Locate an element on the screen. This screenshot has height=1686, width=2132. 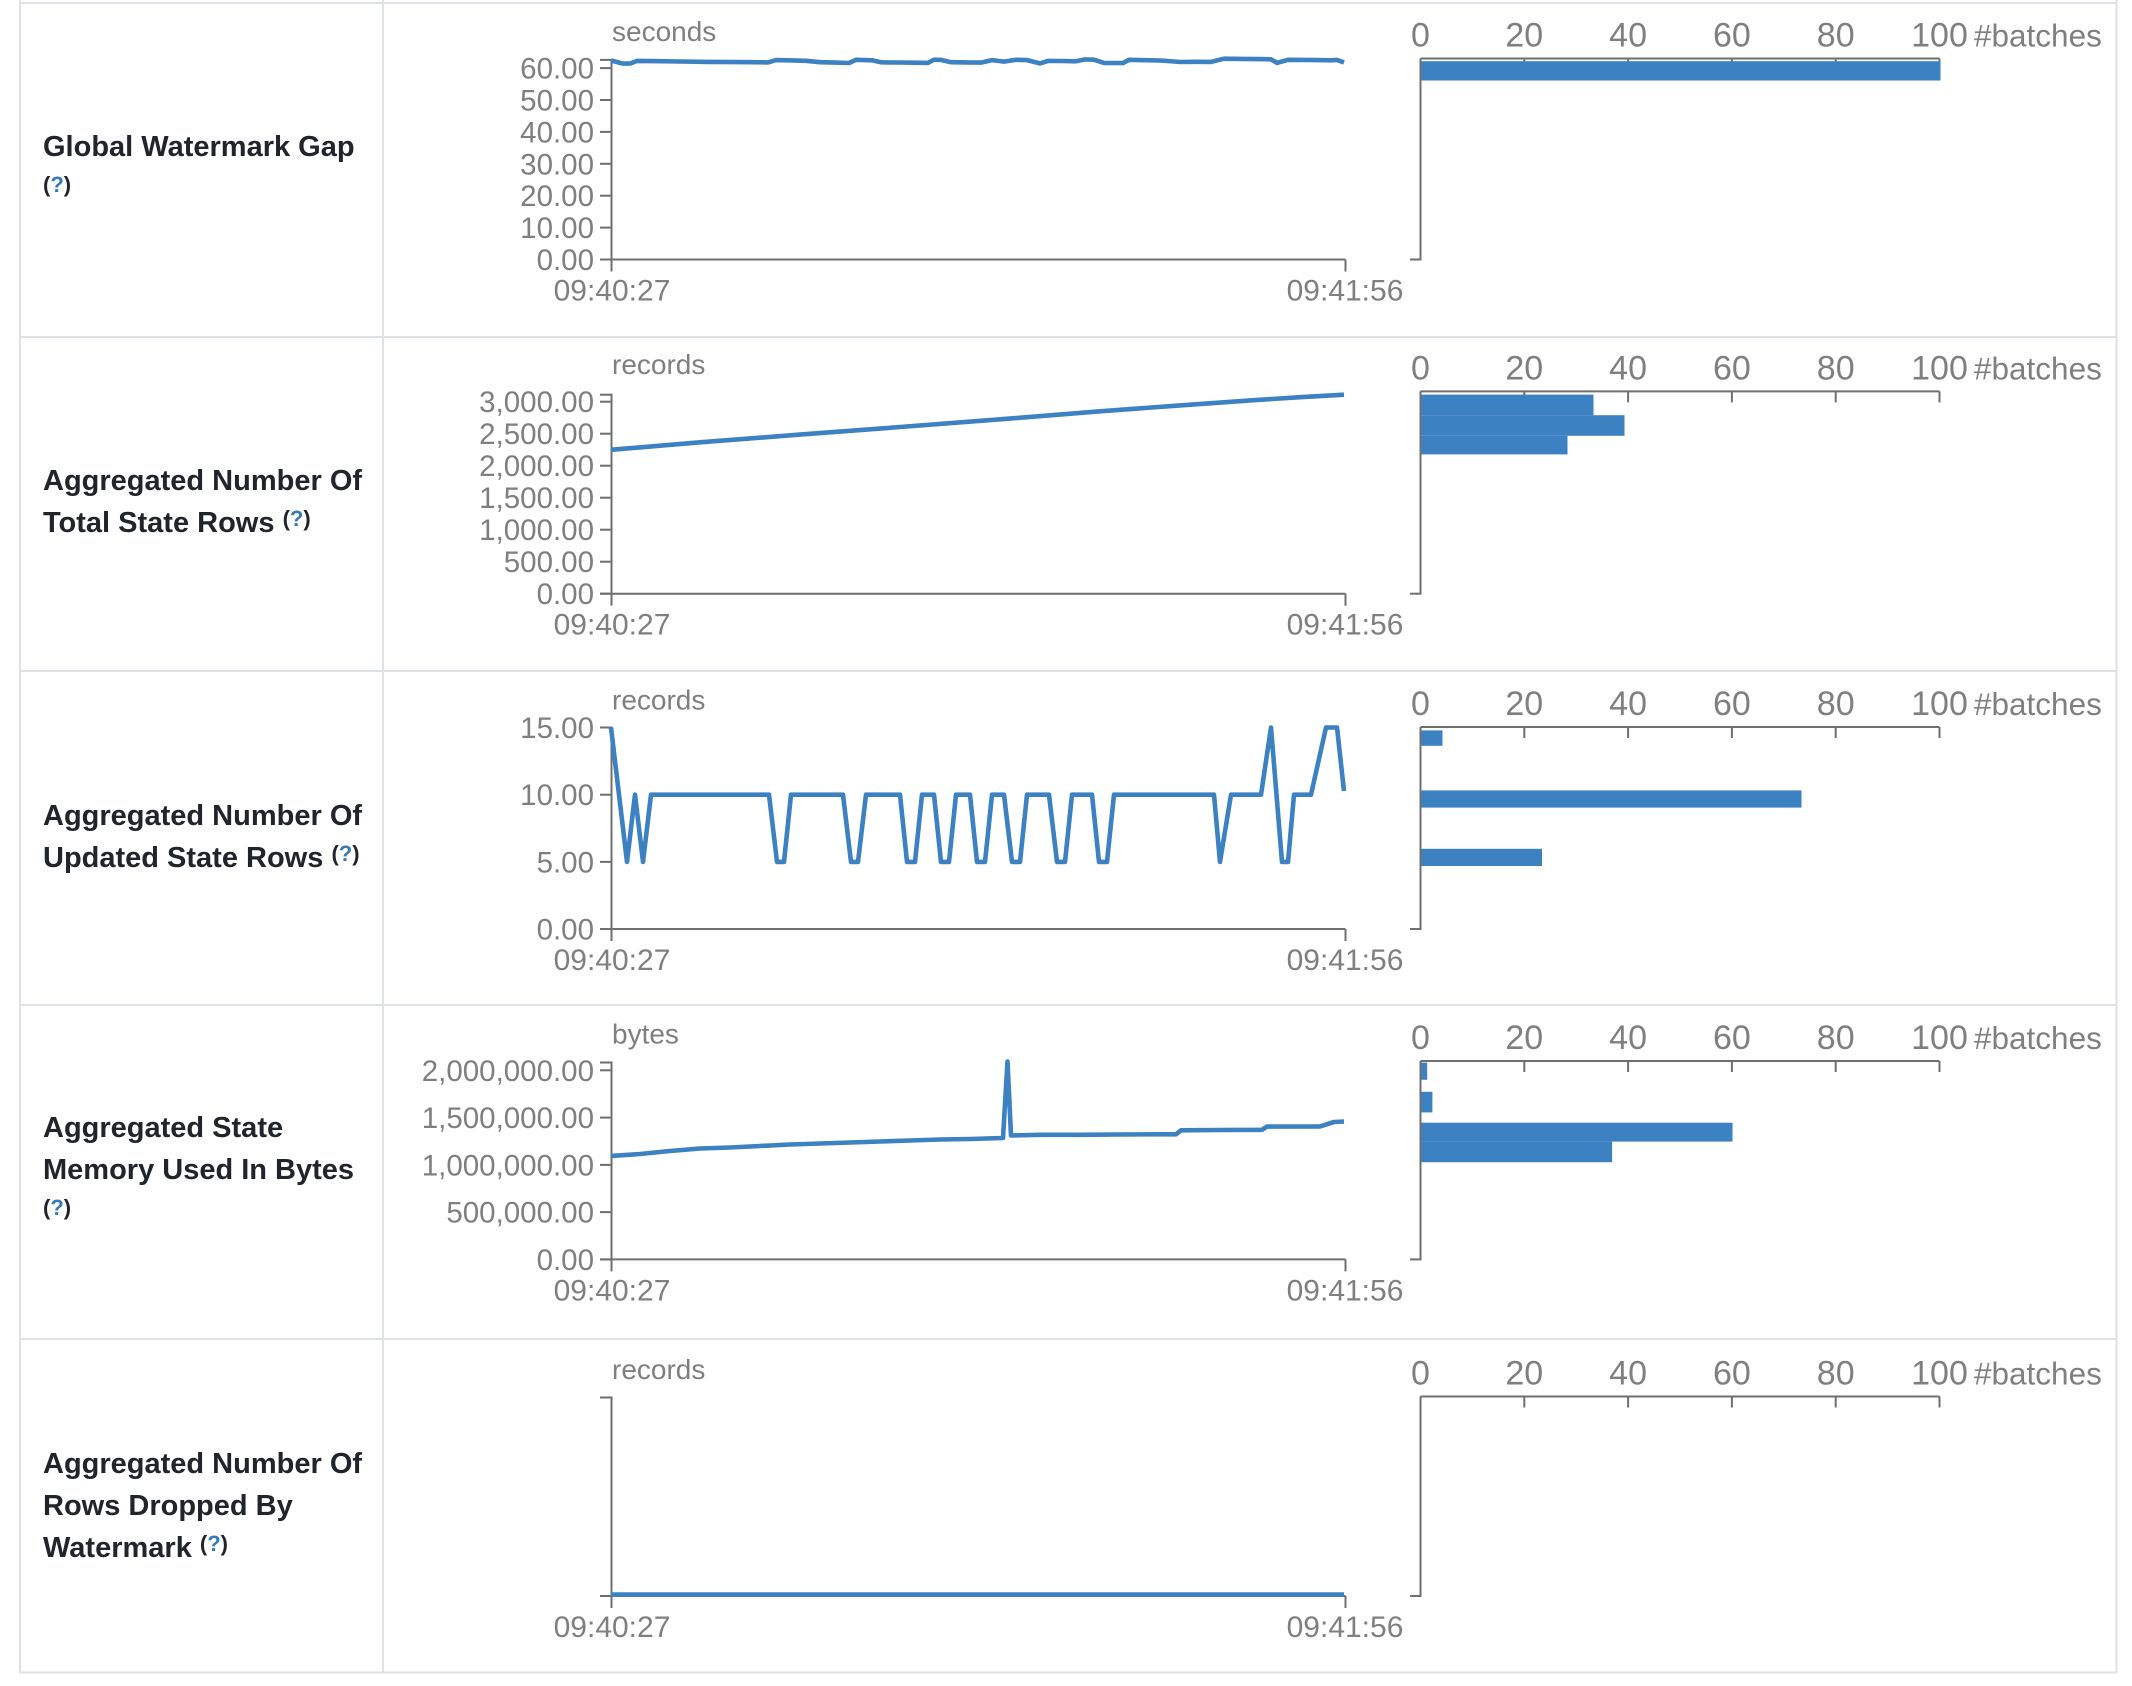
svg-text: 500,000.00 is located at coordinates (520, 1213).